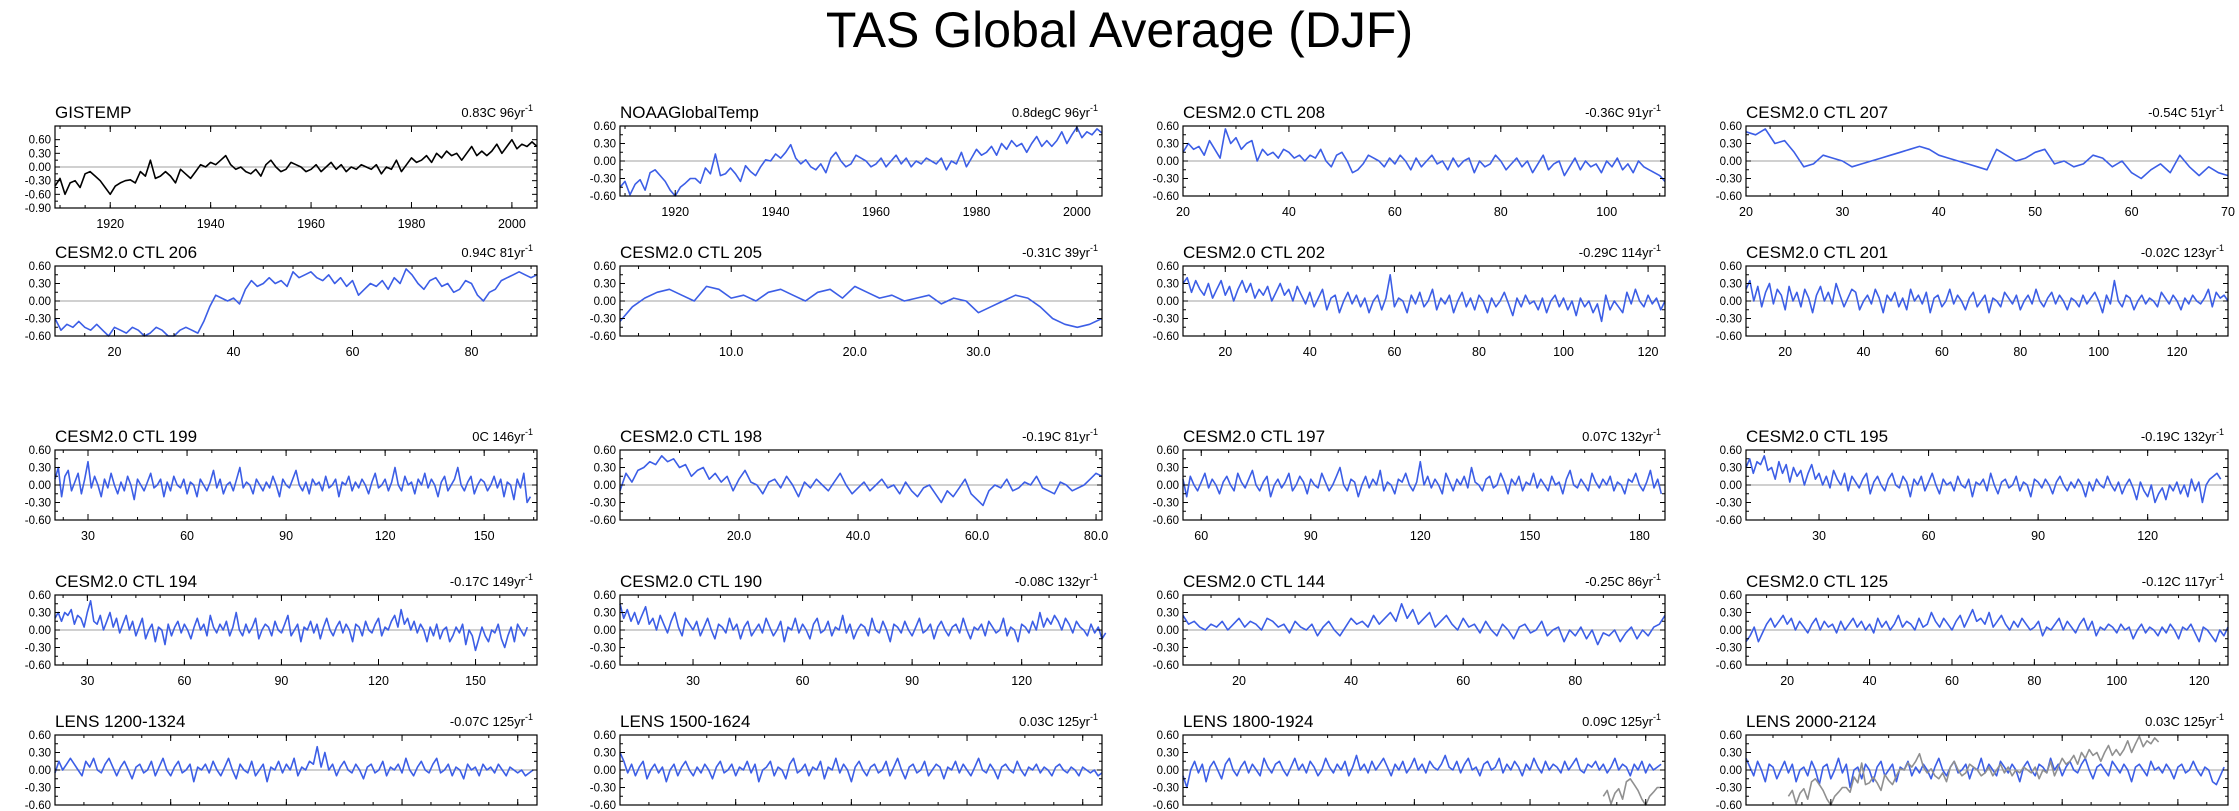 The image size is (2239, 811). I want to click on panel-annotation: 0.03C 125yr-1, so click(1058, 720).